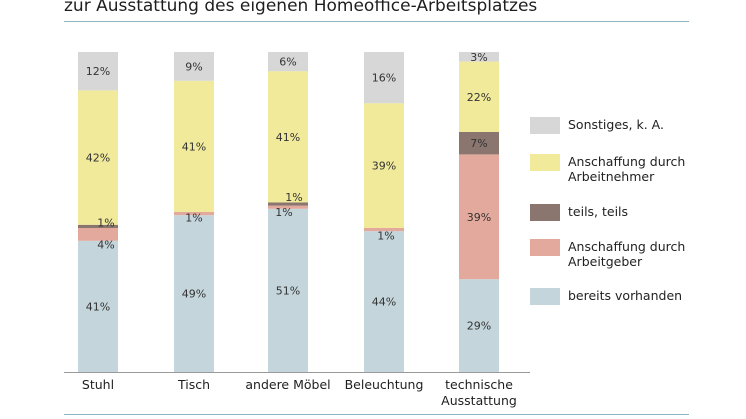  I want to click on data-label: 29%, so click(479, 326).